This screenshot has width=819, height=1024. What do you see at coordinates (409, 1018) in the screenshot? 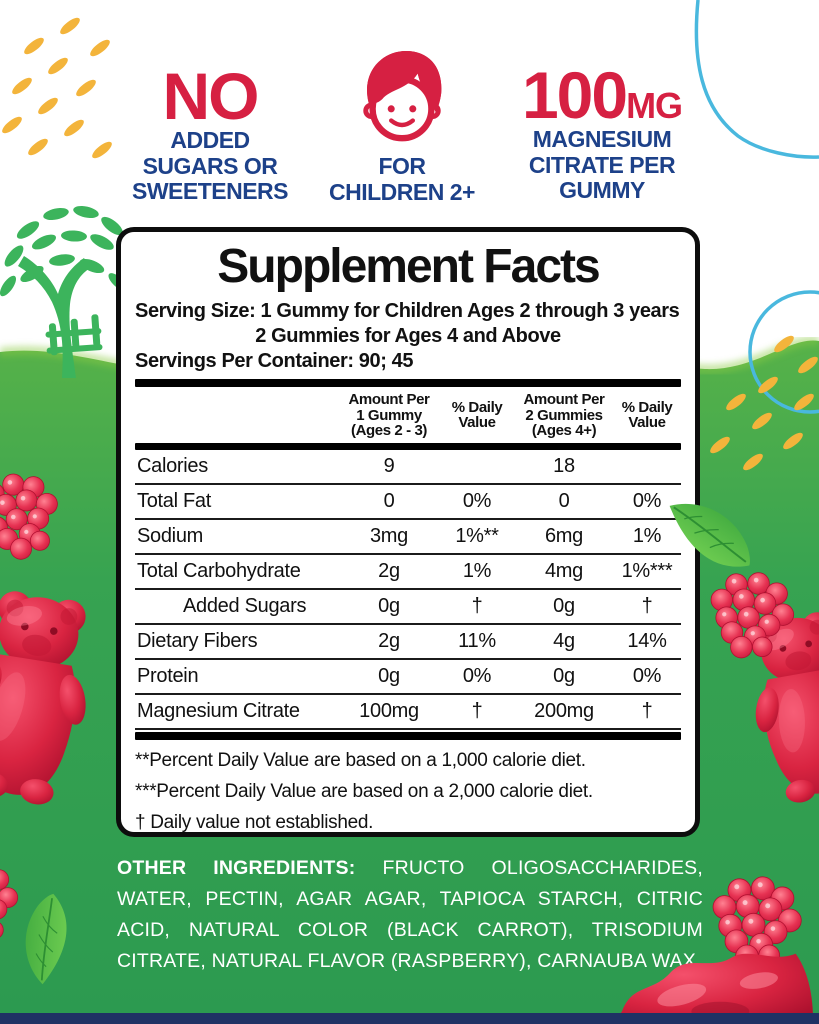
I see `bottom-navy-bar` at bounding box center [409, 1018].